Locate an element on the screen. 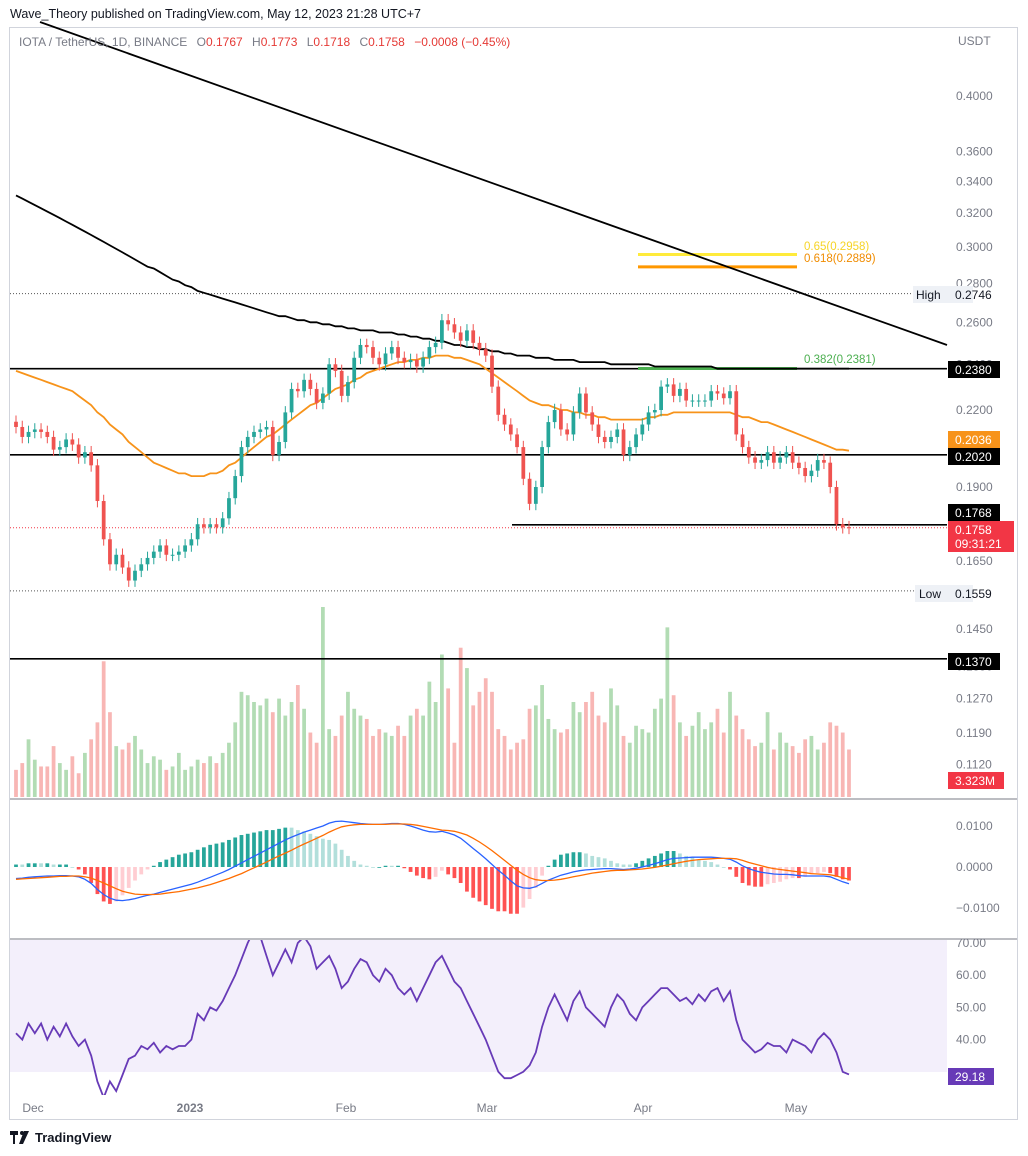 This screenshot has width=1028, height=1156. rsi-tag-value: 29.18 is located at coordinates (970, 1077).